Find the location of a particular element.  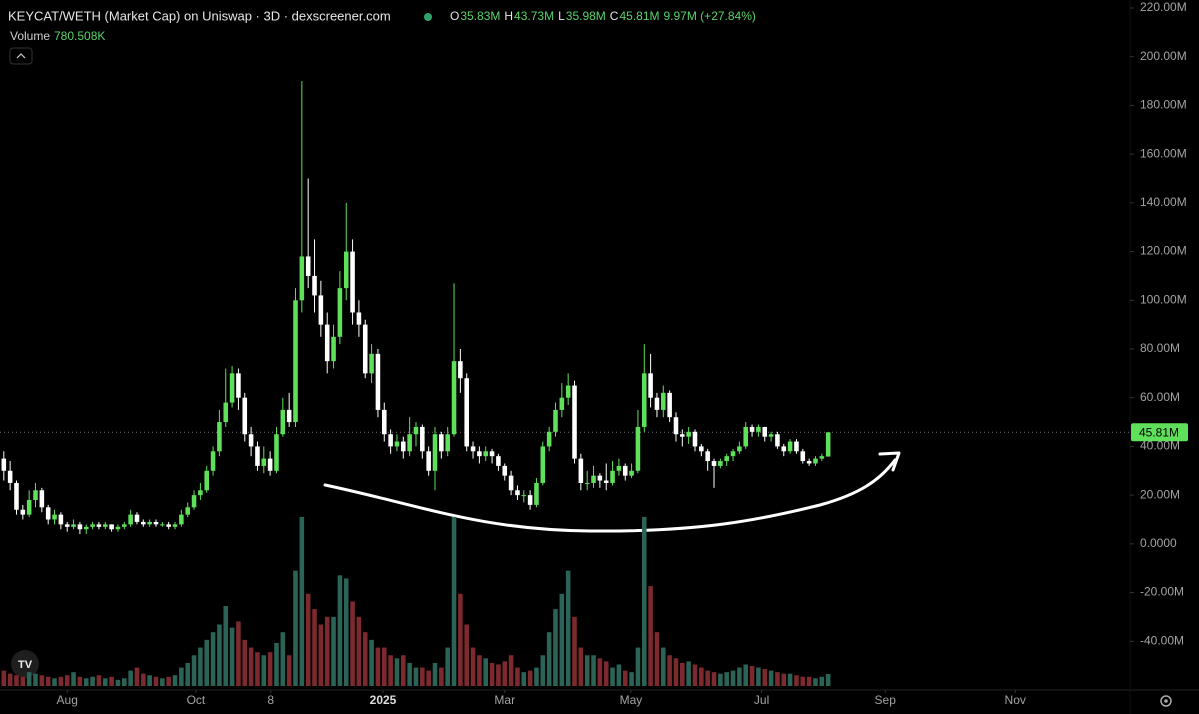

y-tick-label: 160.00M is located at coordinates (1163, 153).